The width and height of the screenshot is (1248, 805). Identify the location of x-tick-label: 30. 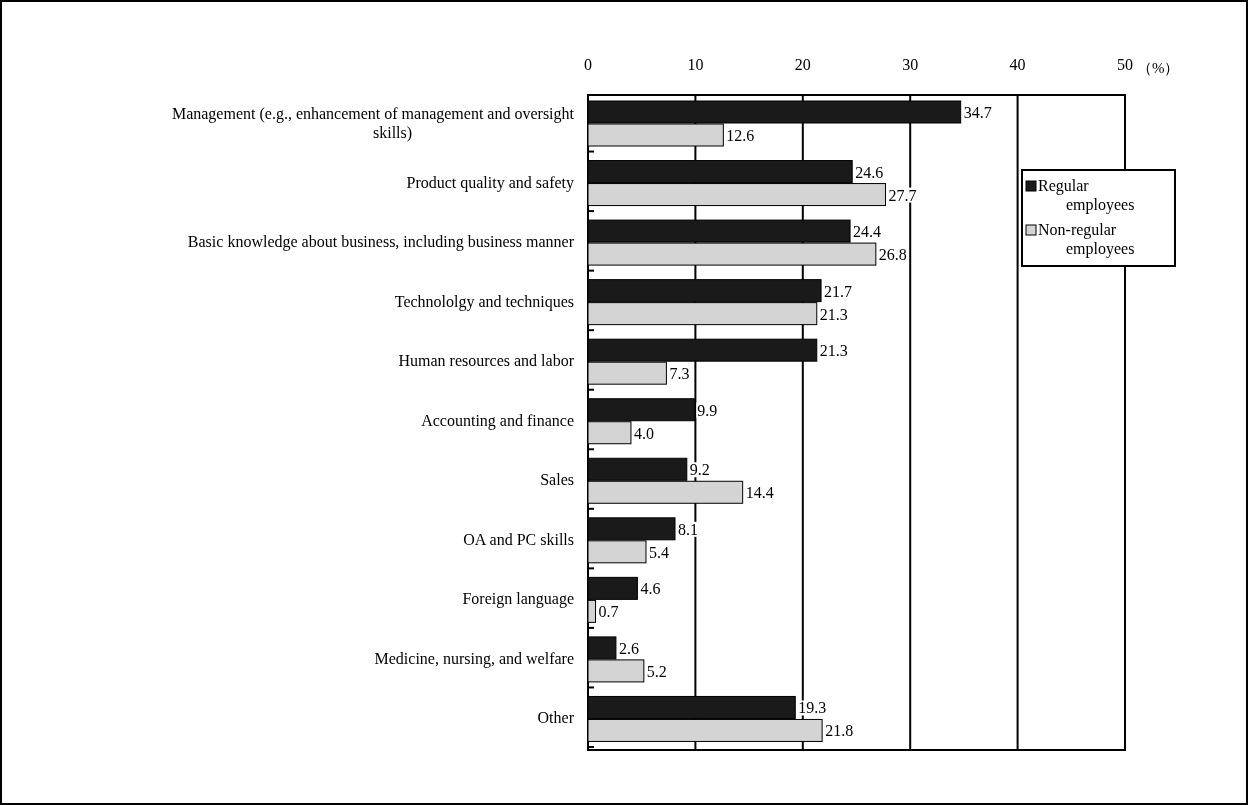
(910, 64).